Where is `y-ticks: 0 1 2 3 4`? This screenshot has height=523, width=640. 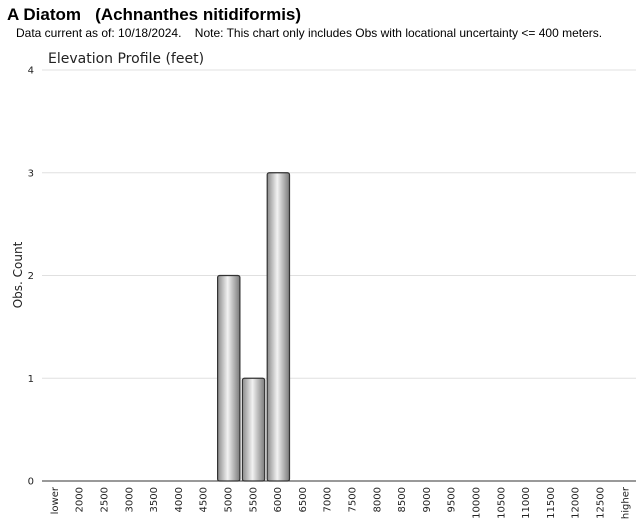
y-ticks: 0 1 2 3 4 is located at coordinates (31, 277).